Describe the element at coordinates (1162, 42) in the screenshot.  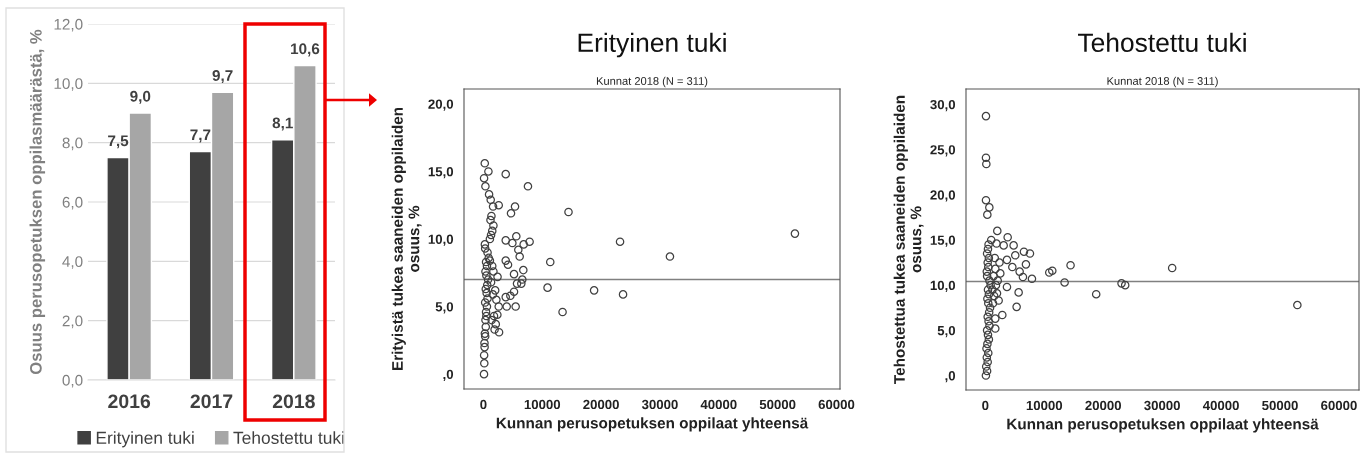
I see `chart-title: Tehostettu tuki` at that location.